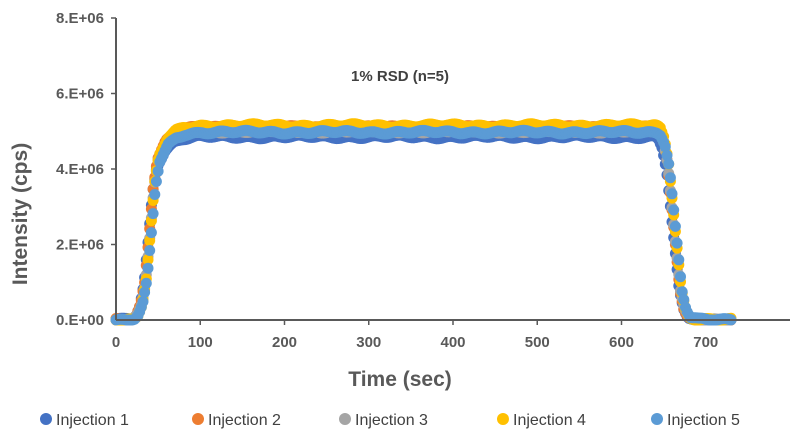 This screenshot has width=800, height=436. What do you see at coordinates (549, 420) in the screenshot?
I see `legend-label: Injection 4` at bounding box center [549, 420].